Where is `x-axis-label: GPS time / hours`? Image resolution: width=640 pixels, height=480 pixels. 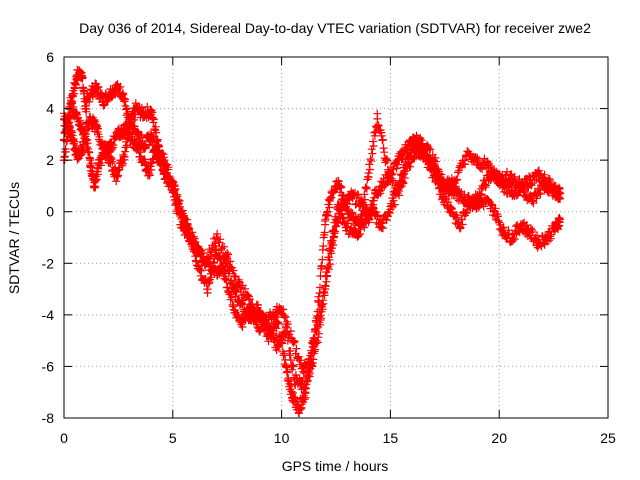
x-axis-label: GPS time / hours is located at coordinates (335, 466).